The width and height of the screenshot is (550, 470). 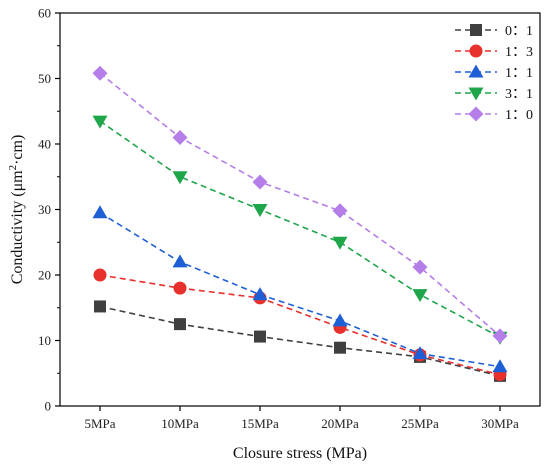 I want to click on legend-label: 3：1, so click(x=519, y=94).